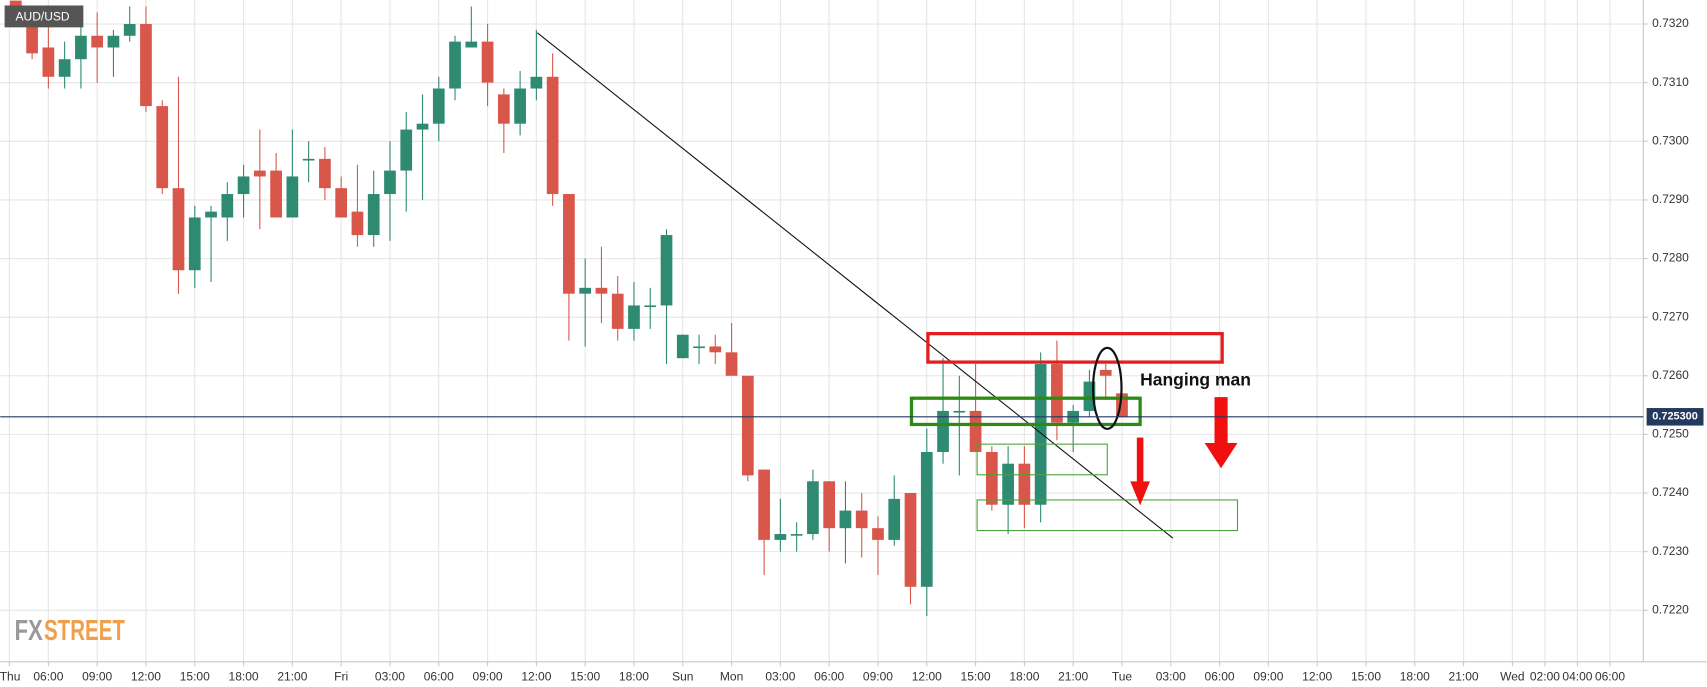  Describe the element at coordinates (731, 676) in the screenshot. I see `x-tick-label: Mon` at that location.